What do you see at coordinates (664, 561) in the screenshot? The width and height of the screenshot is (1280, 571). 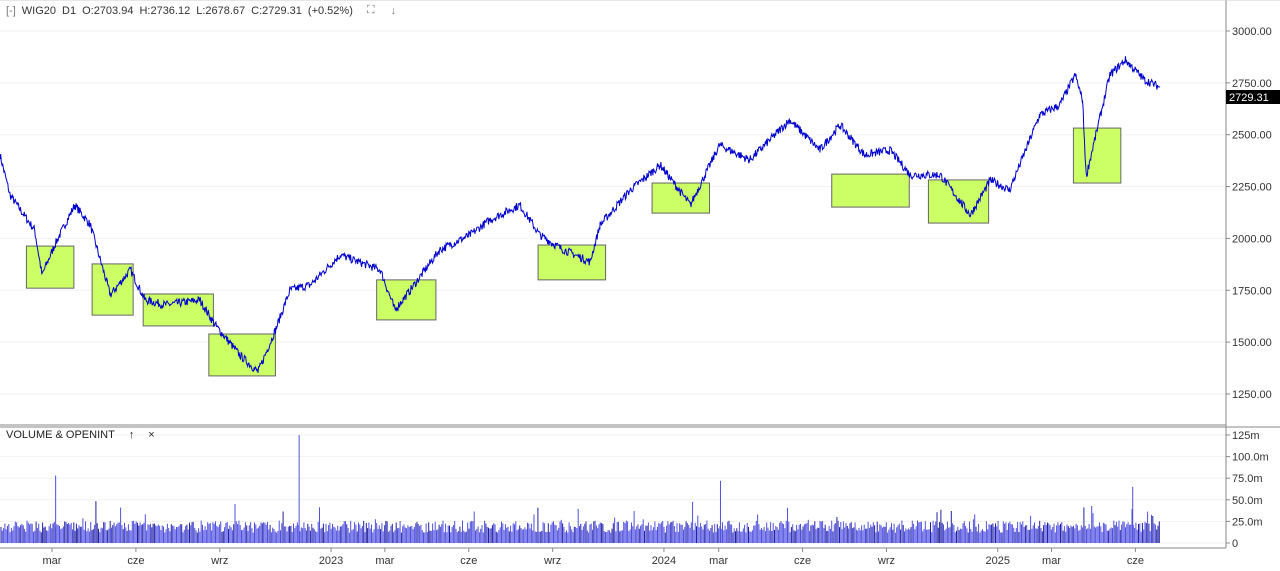 I see `date-tick-label: 2024` at bounding box center [664, 561].